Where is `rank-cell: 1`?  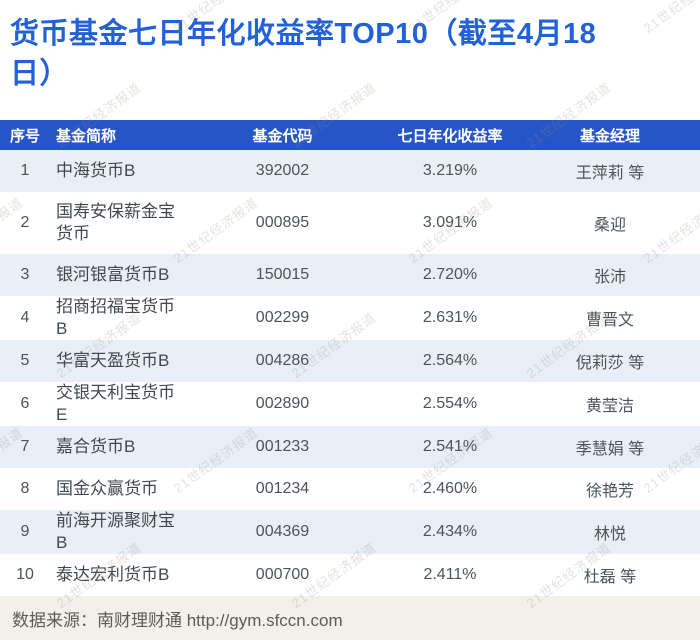 rank-cell: 1 is located at coordinates (25, 170).